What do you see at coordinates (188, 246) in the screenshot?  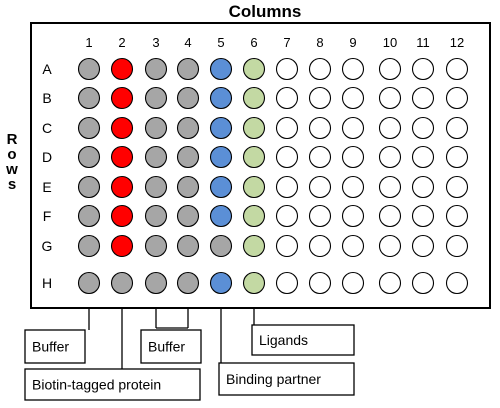 I see `well-g4` at bounding box center [188, 246].